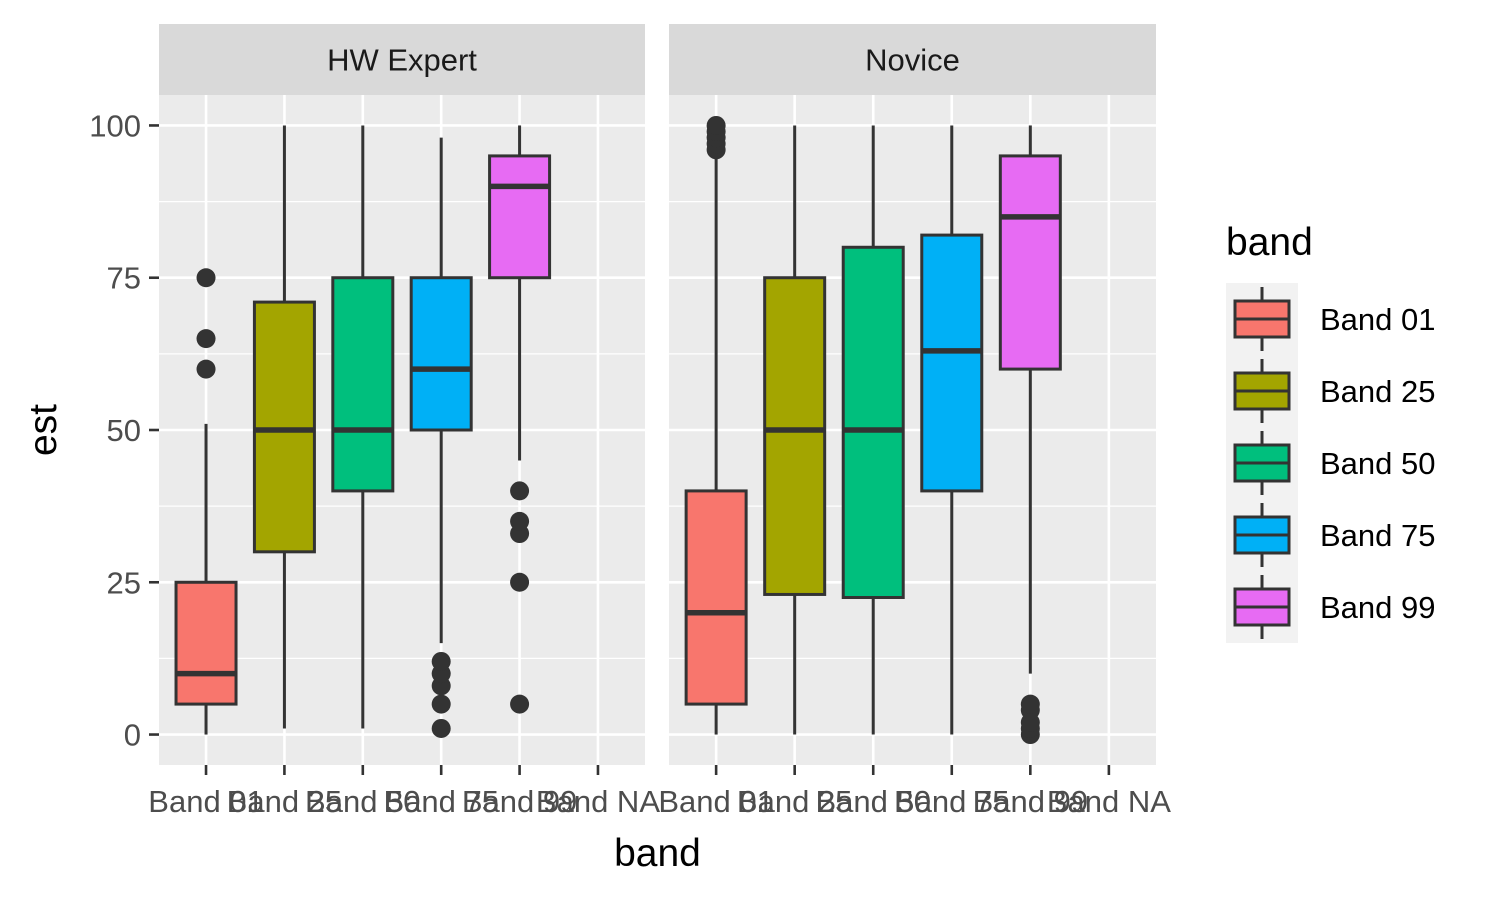  Describe the element at coordinates (132, 735) in the screenshot. I see `y-tick-label: 0` at that location.